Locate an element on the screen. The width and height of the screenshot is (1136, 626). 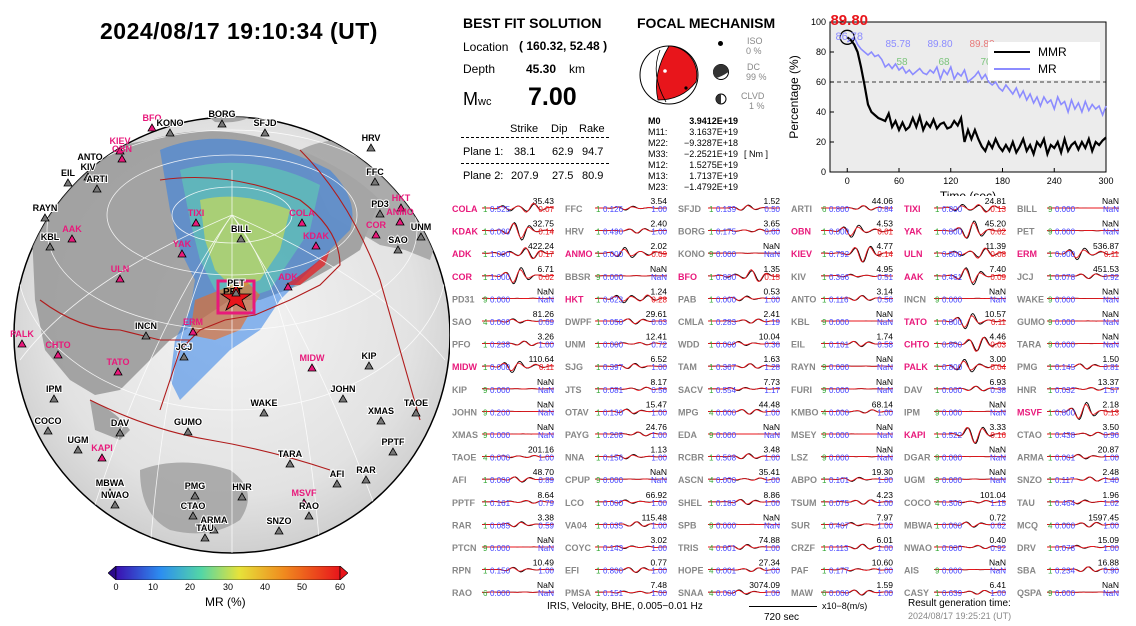
station-trace: RAYN NaN 9 0.000 NaN is located at coordinates (842, 363).